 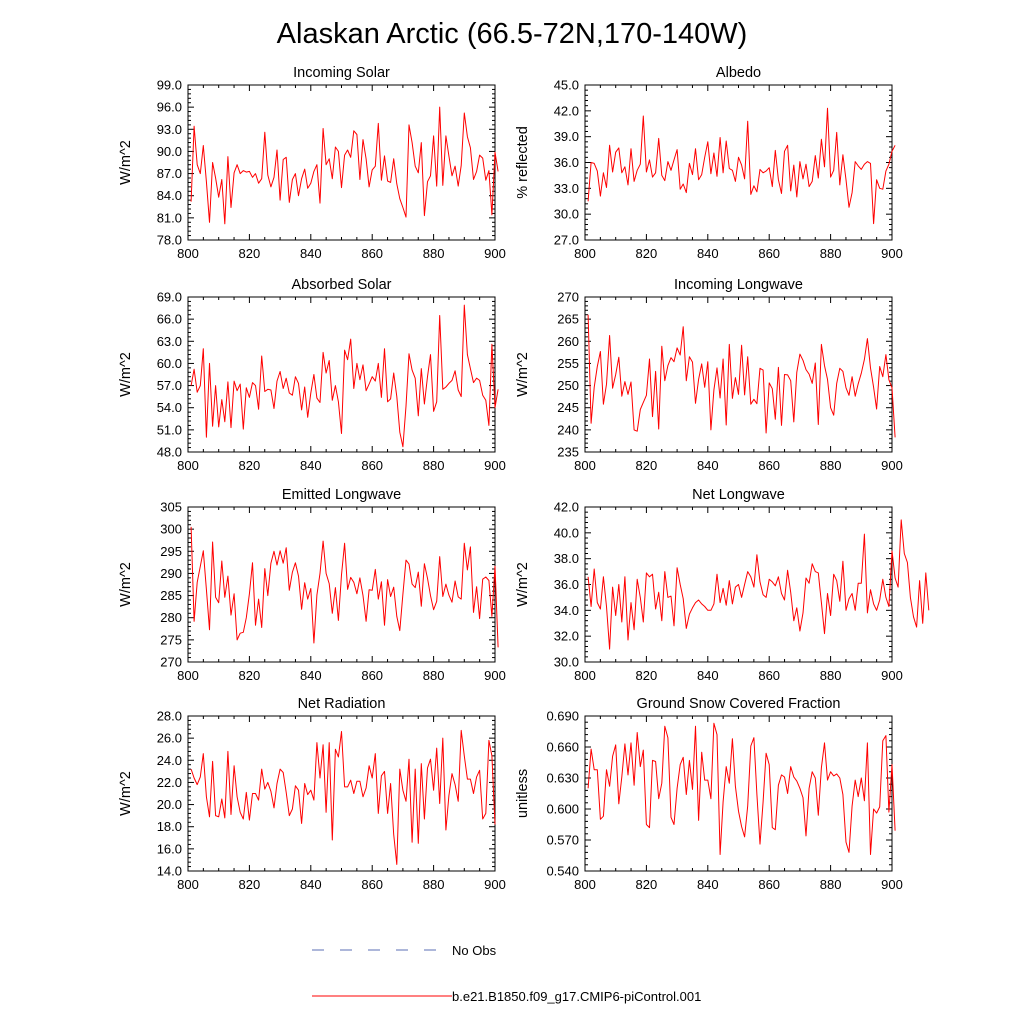 What do you see at coordinates (171, 551) in the screenshot?
I see `y-tick-label: 295` at bounding box center [171, 551].